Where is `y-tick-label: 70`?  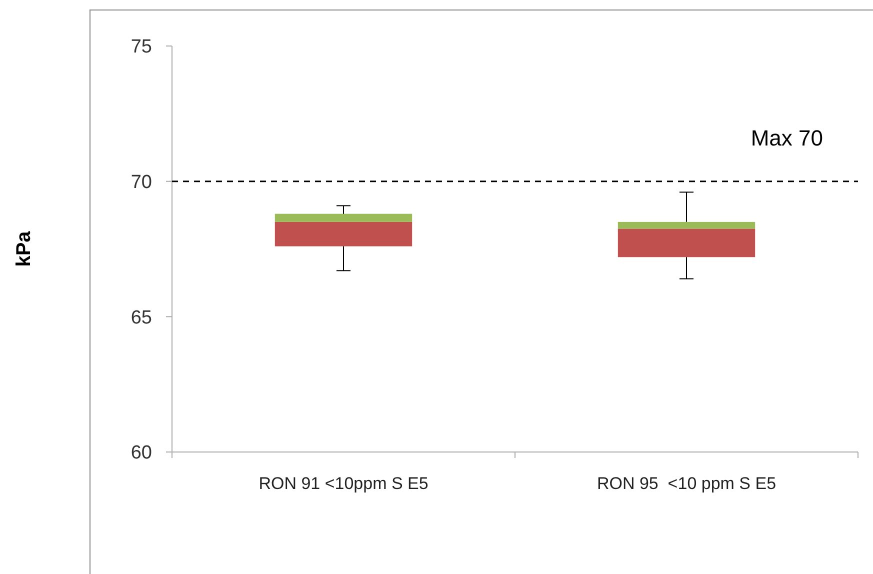
y-tick-label: 70 is located at coordinates (141, 182).